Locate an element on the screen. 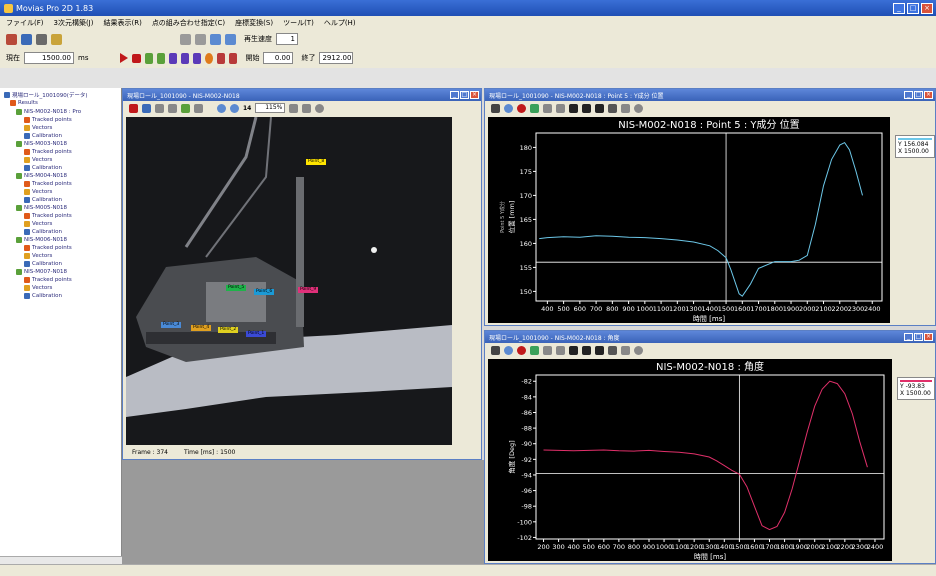  point-label: Point_1 is located at coordinates (256, 334).